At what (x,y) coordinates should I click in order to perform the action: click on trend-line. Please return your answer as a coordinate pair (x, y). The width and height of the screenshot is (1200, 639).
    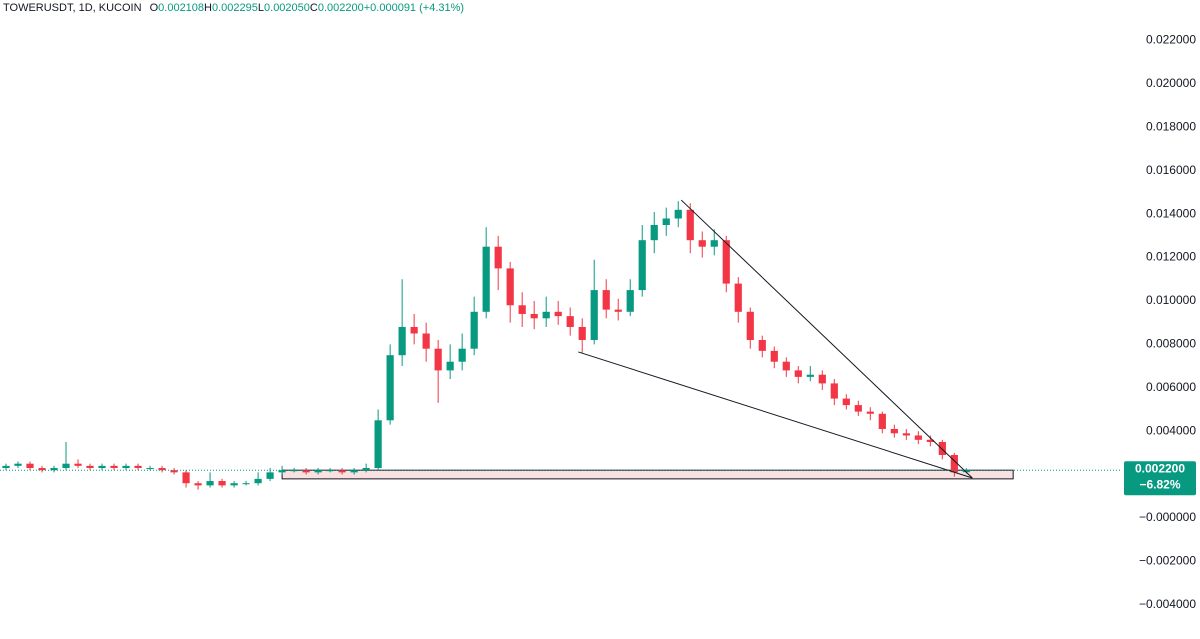
    Looking at the image, I should click on (826, 339).